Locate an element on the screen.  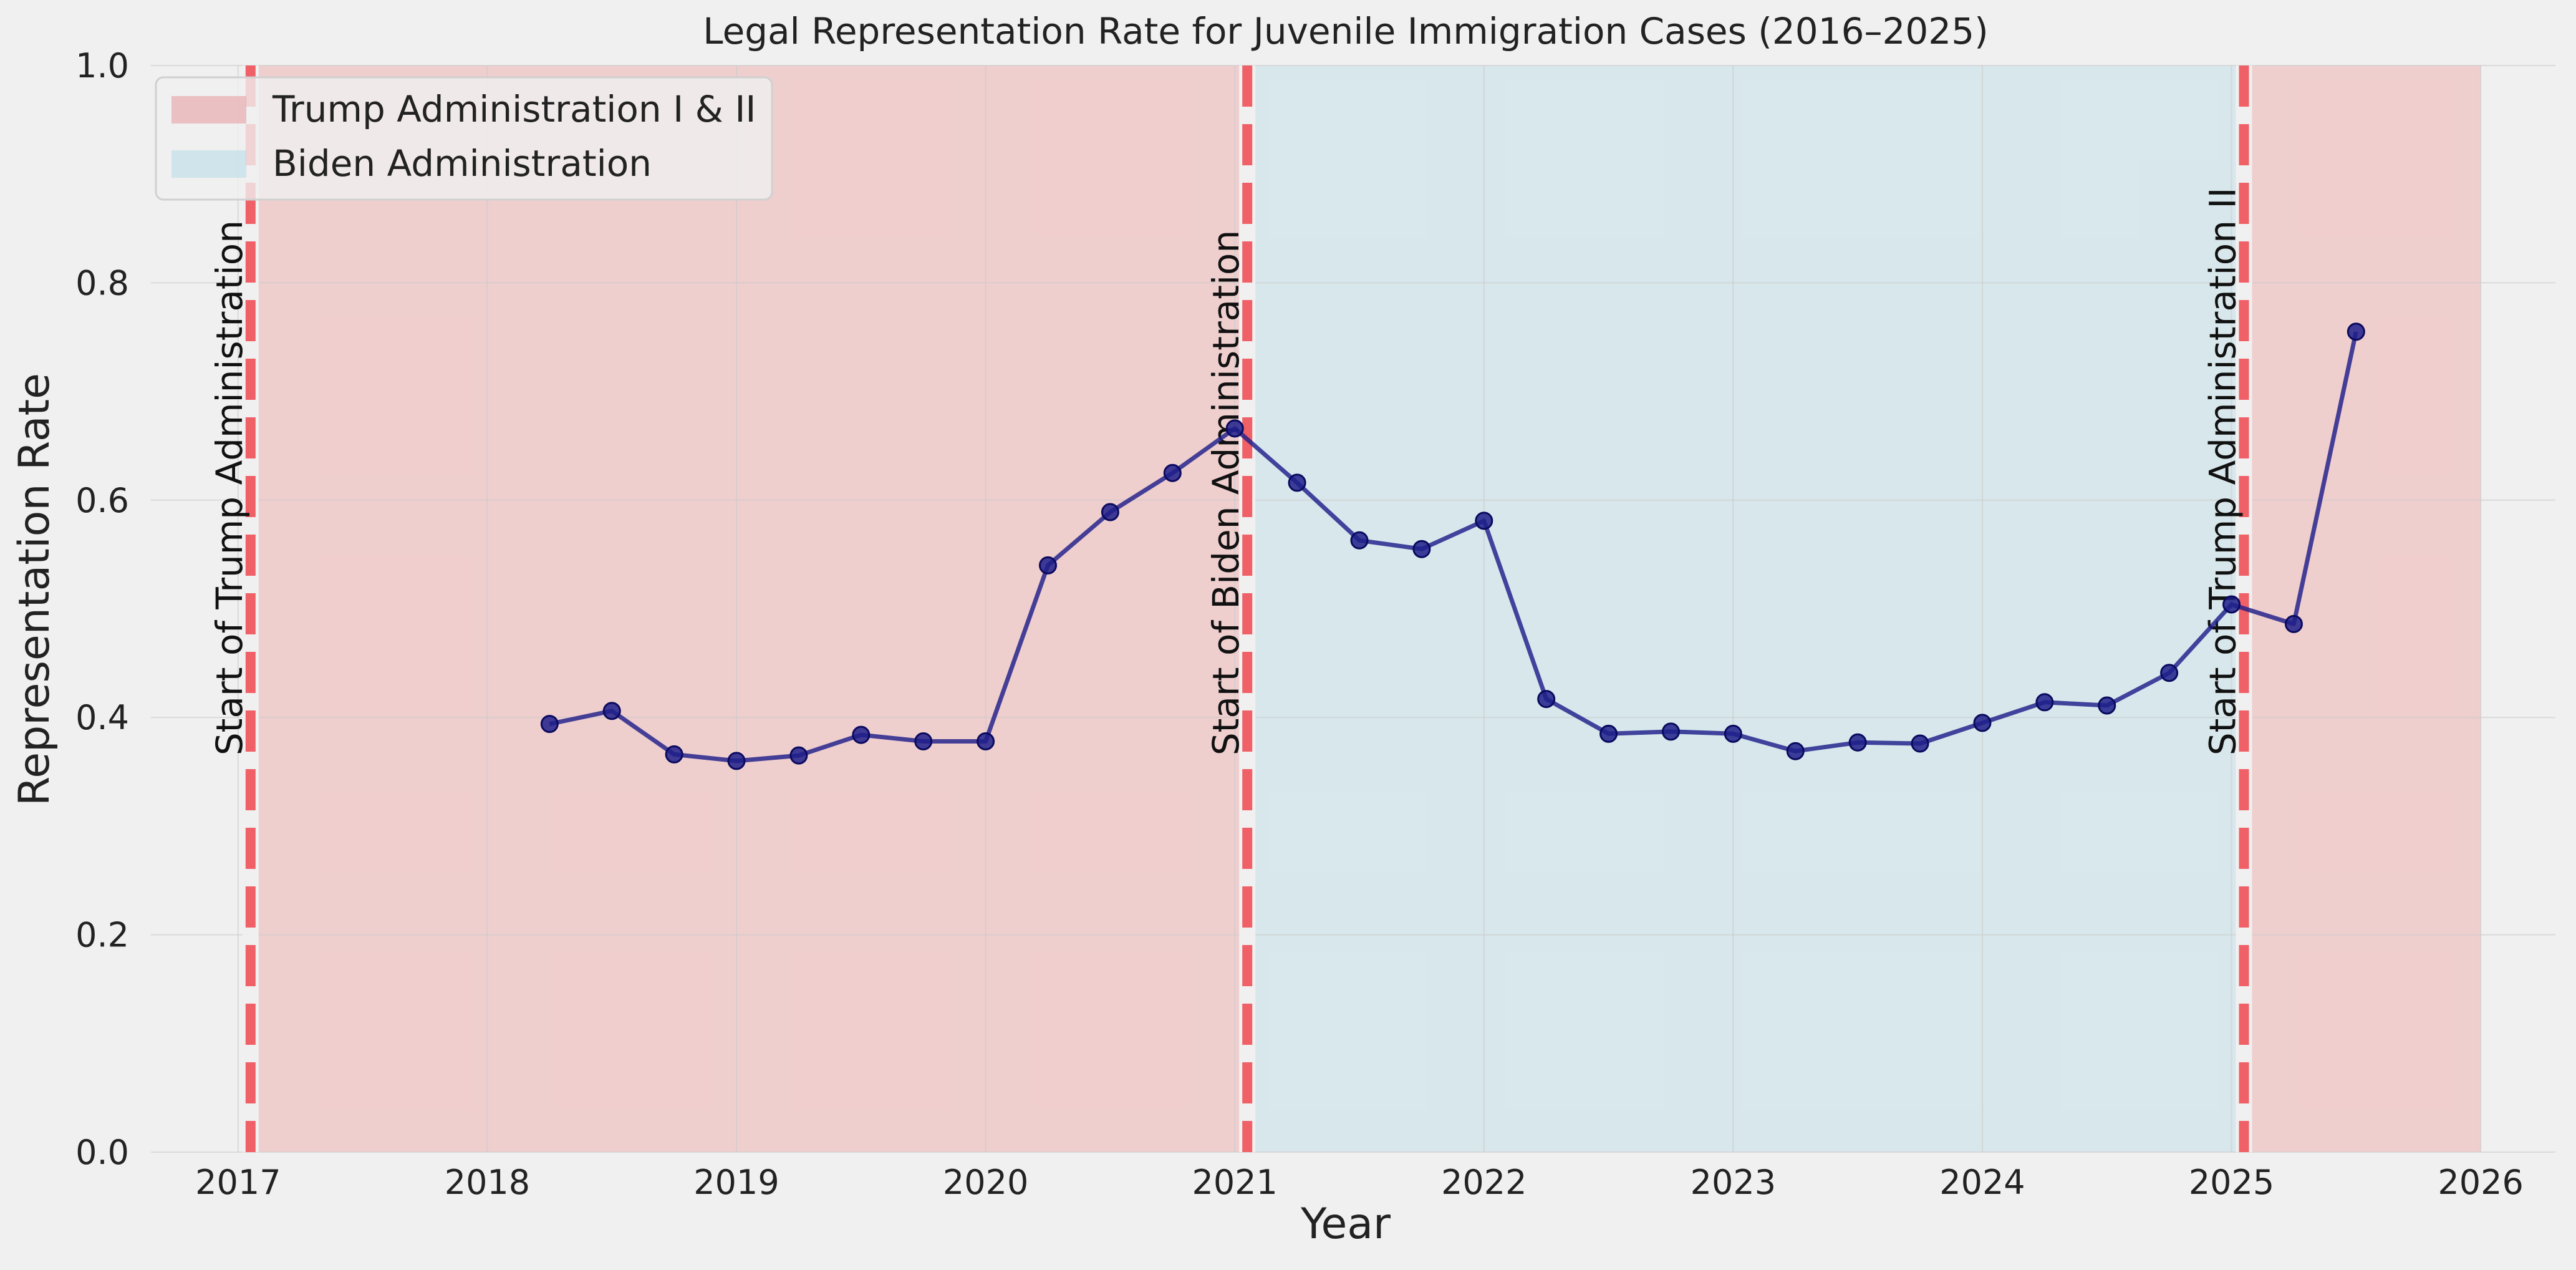
y-axis-label: Representation Rate is located at coordinates (34, 589).